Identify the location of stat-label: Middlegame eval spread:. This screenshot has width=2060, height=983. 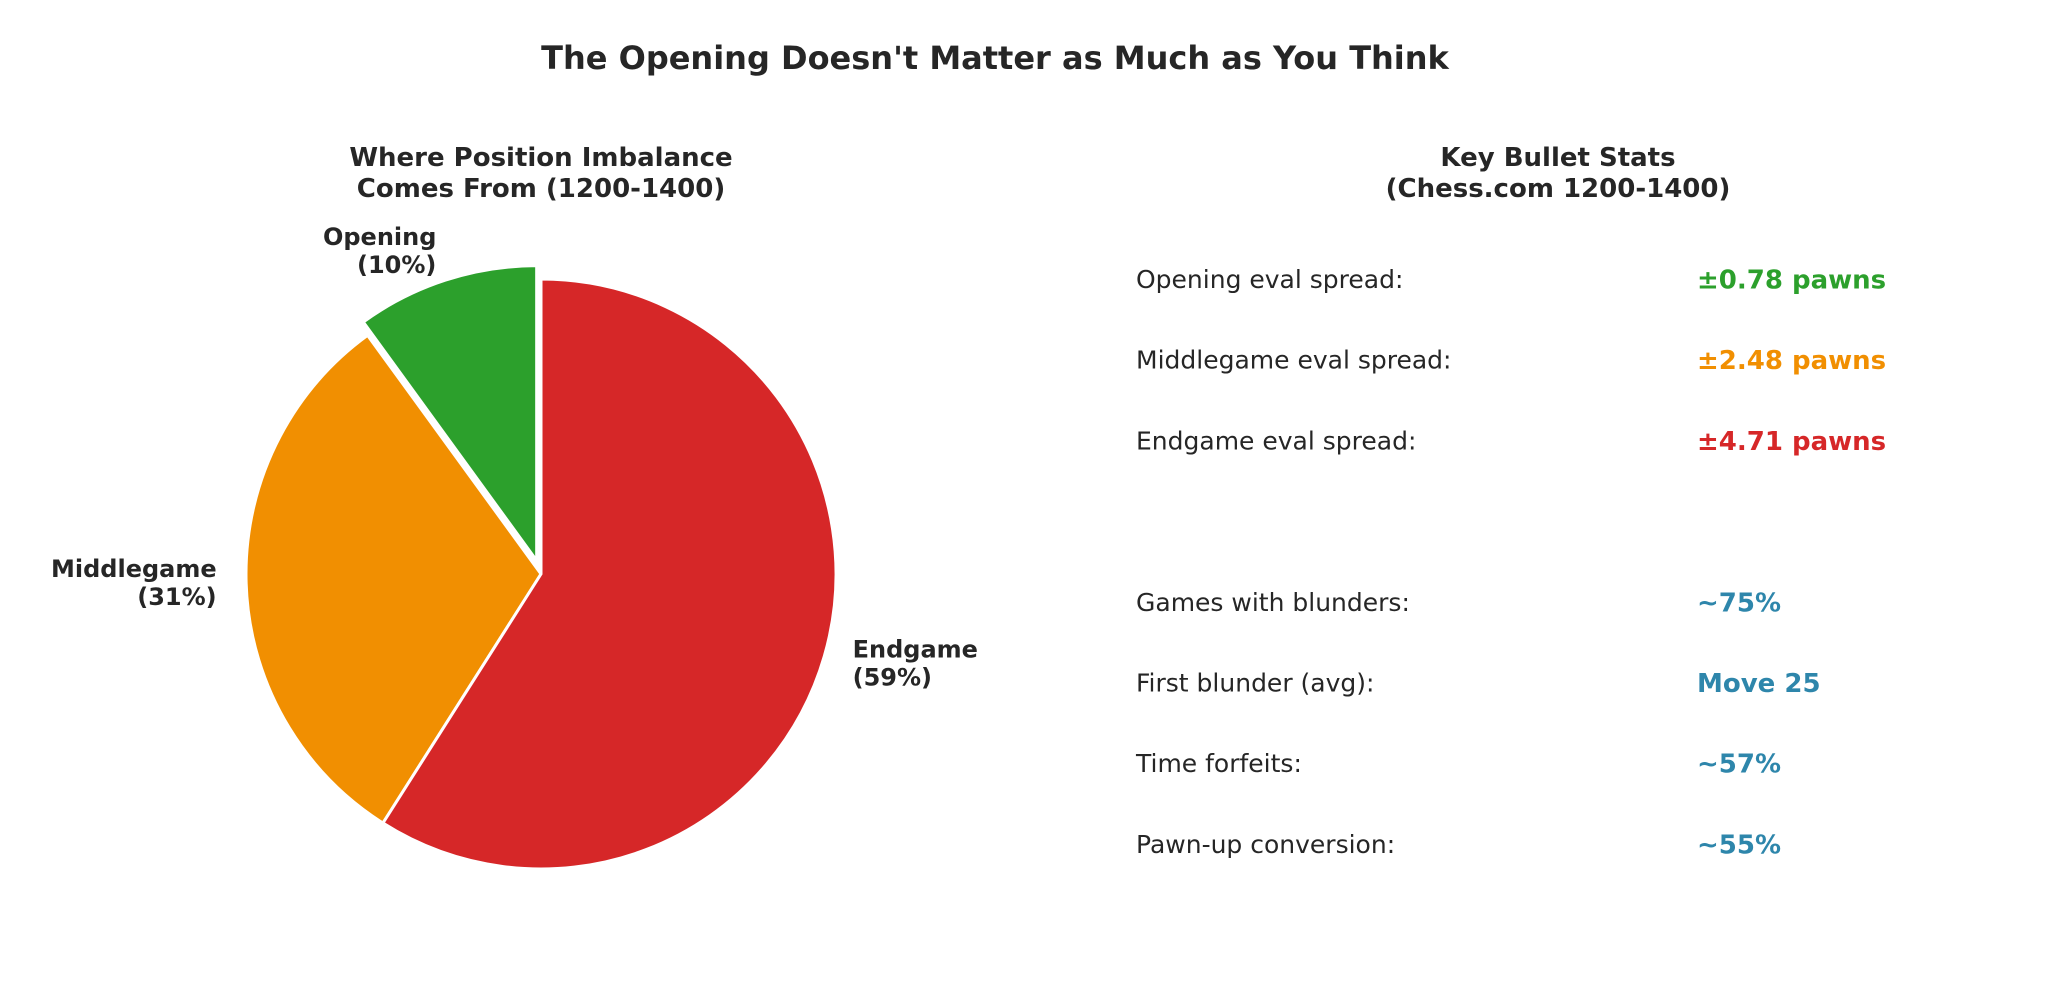
(1293, 360).